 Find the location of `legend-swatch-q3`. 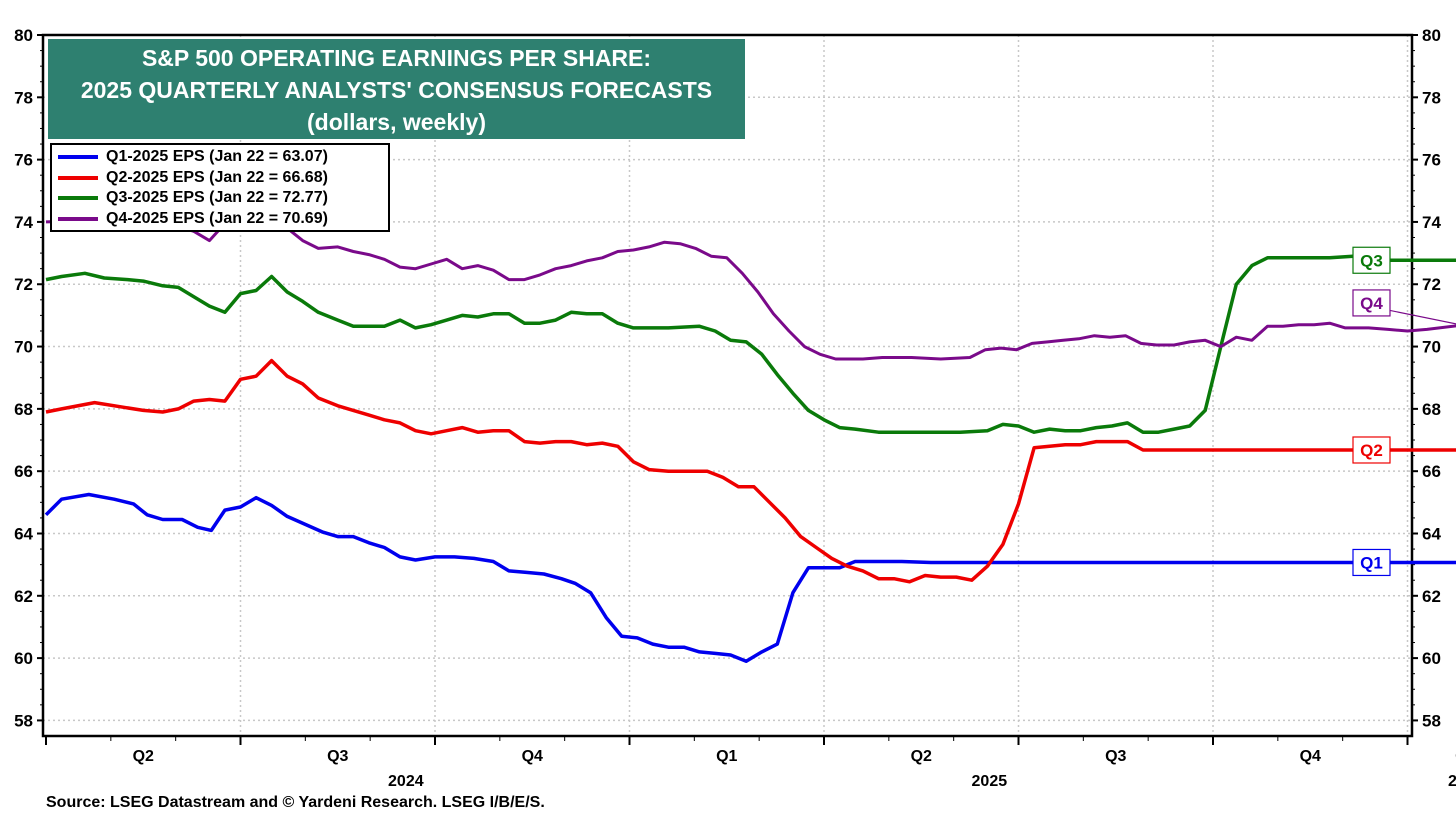

legend-swatch-q3 is located at coordinates (78, 198).